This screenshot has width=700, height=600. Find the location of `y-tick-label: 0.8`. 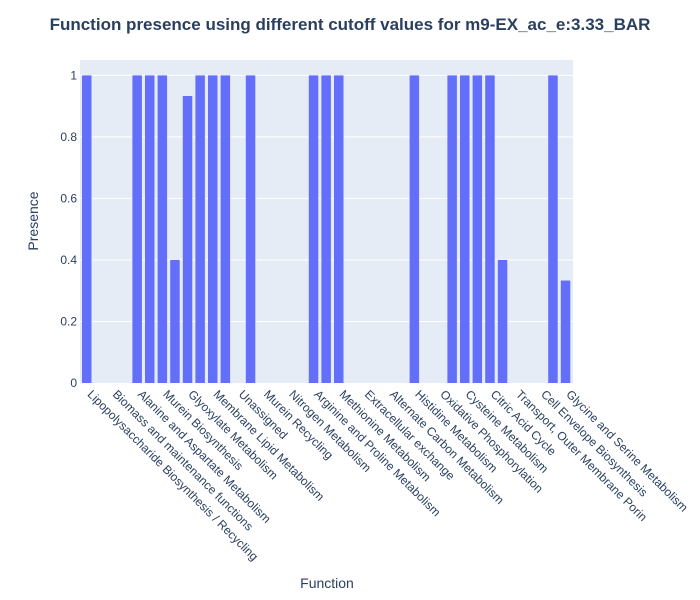

y-tick-label: 0.8 is located at coordinates (68, 137).